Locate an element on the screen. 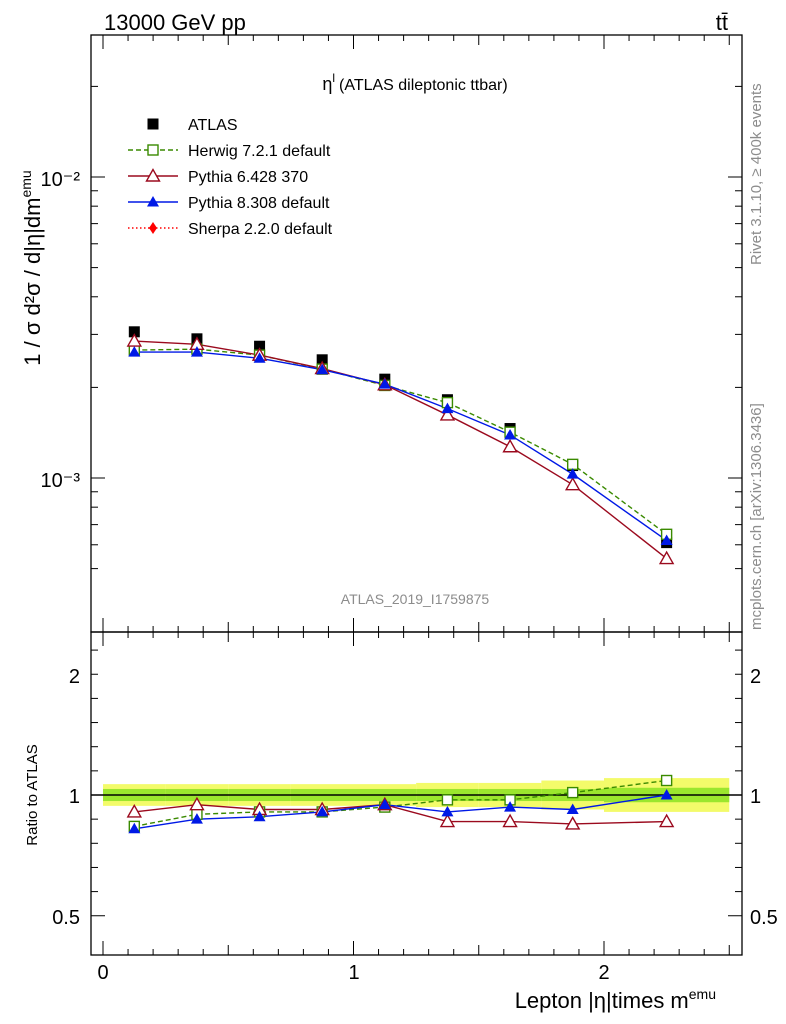  x-tick-label-2: 2 is located at coordinates (603, 973).